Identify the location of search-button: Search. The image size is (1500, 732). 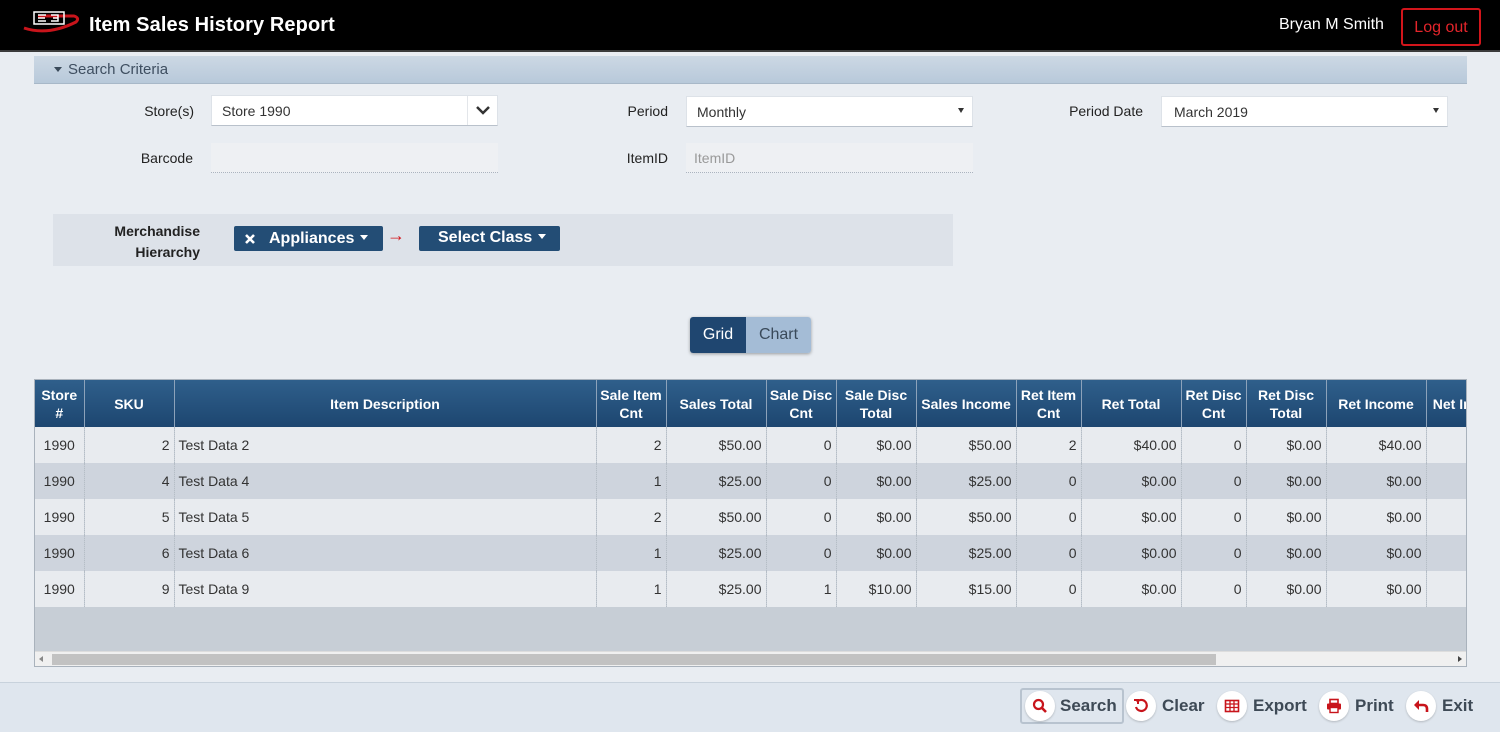
(1072, 706).